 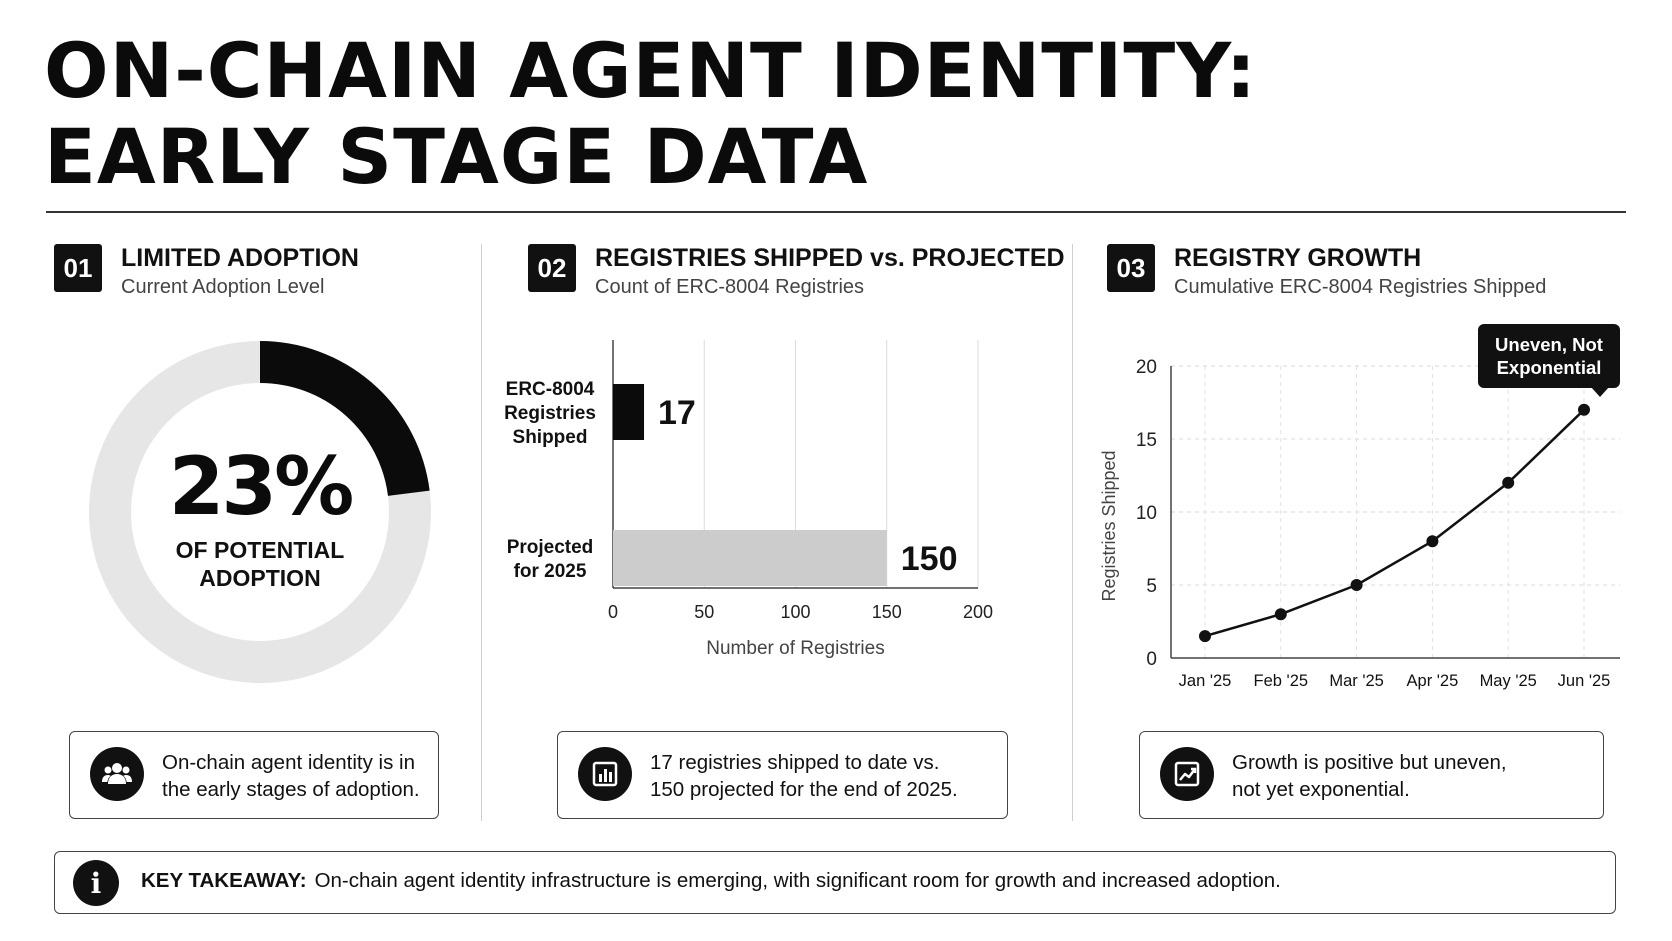 What do you see at coordinates (1146, 513) in the screenshot?
I see `y-tick-label: 10` at bounding box center [1146, 513].